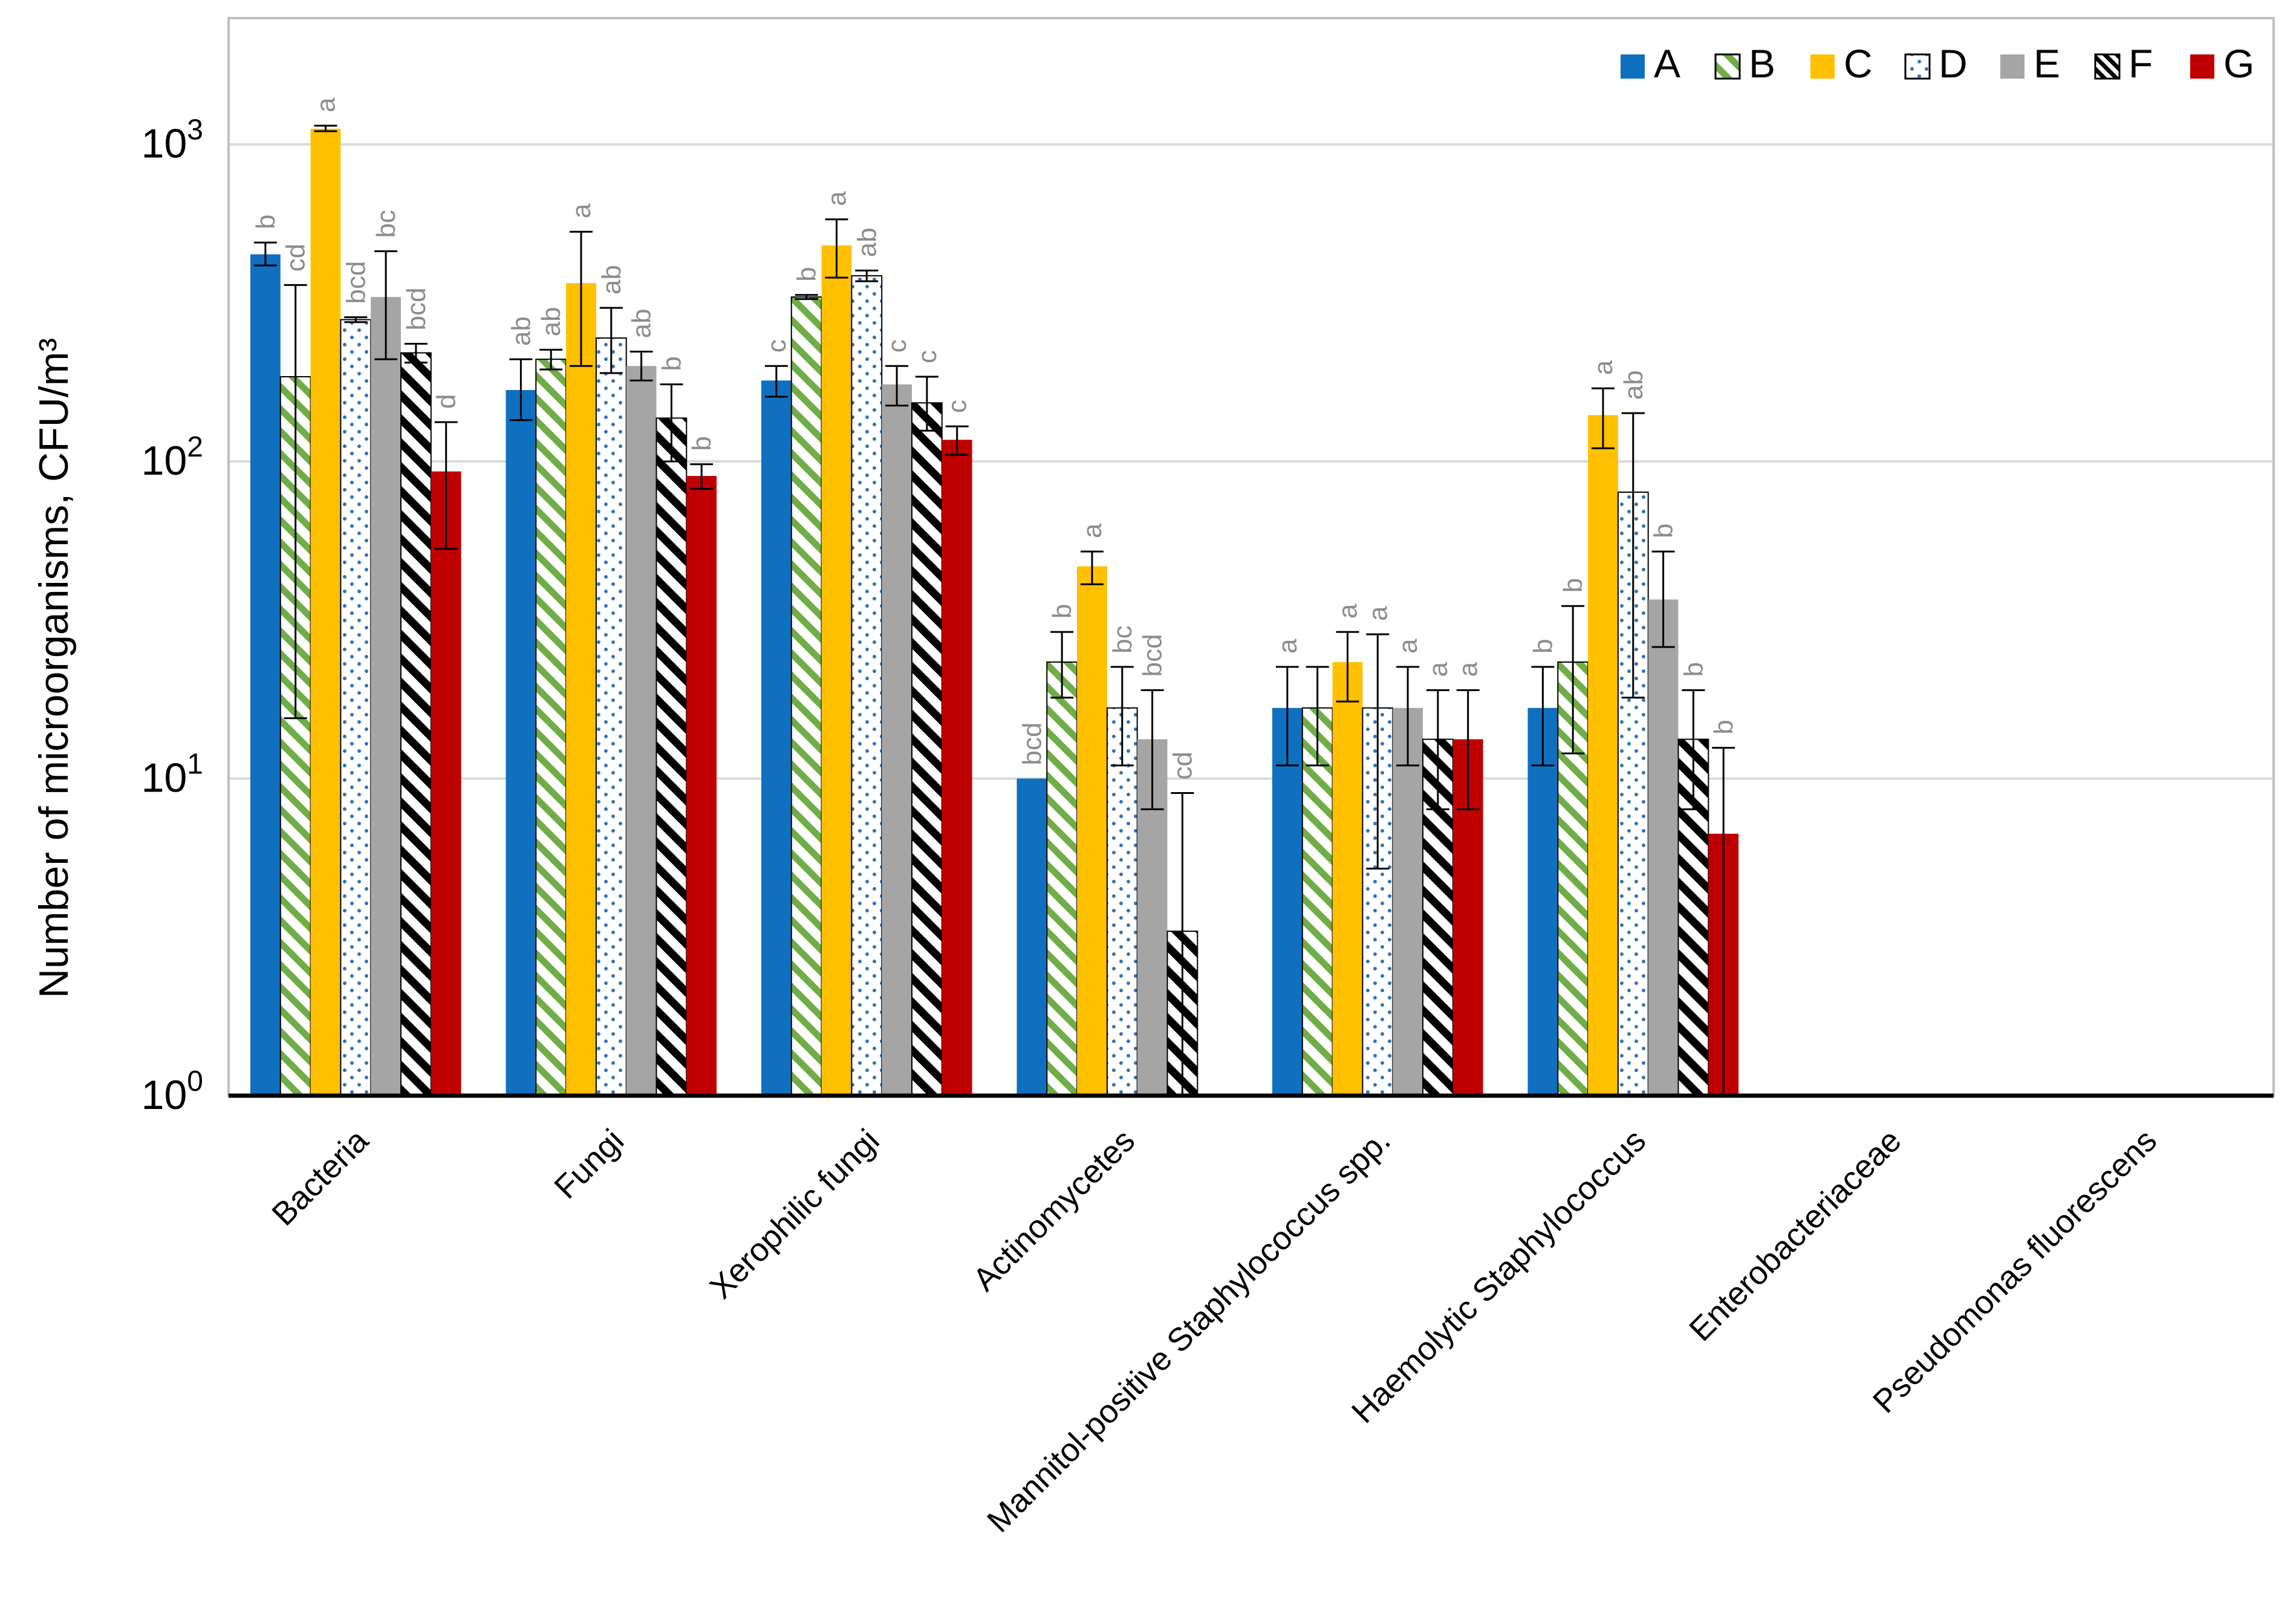 The width and height of the screenshot is (2296, 1606). What do you see at coordinates (1667, 63) in the screenshot?
I see `legend-label-A: A` at bounding box center [1667, 63].